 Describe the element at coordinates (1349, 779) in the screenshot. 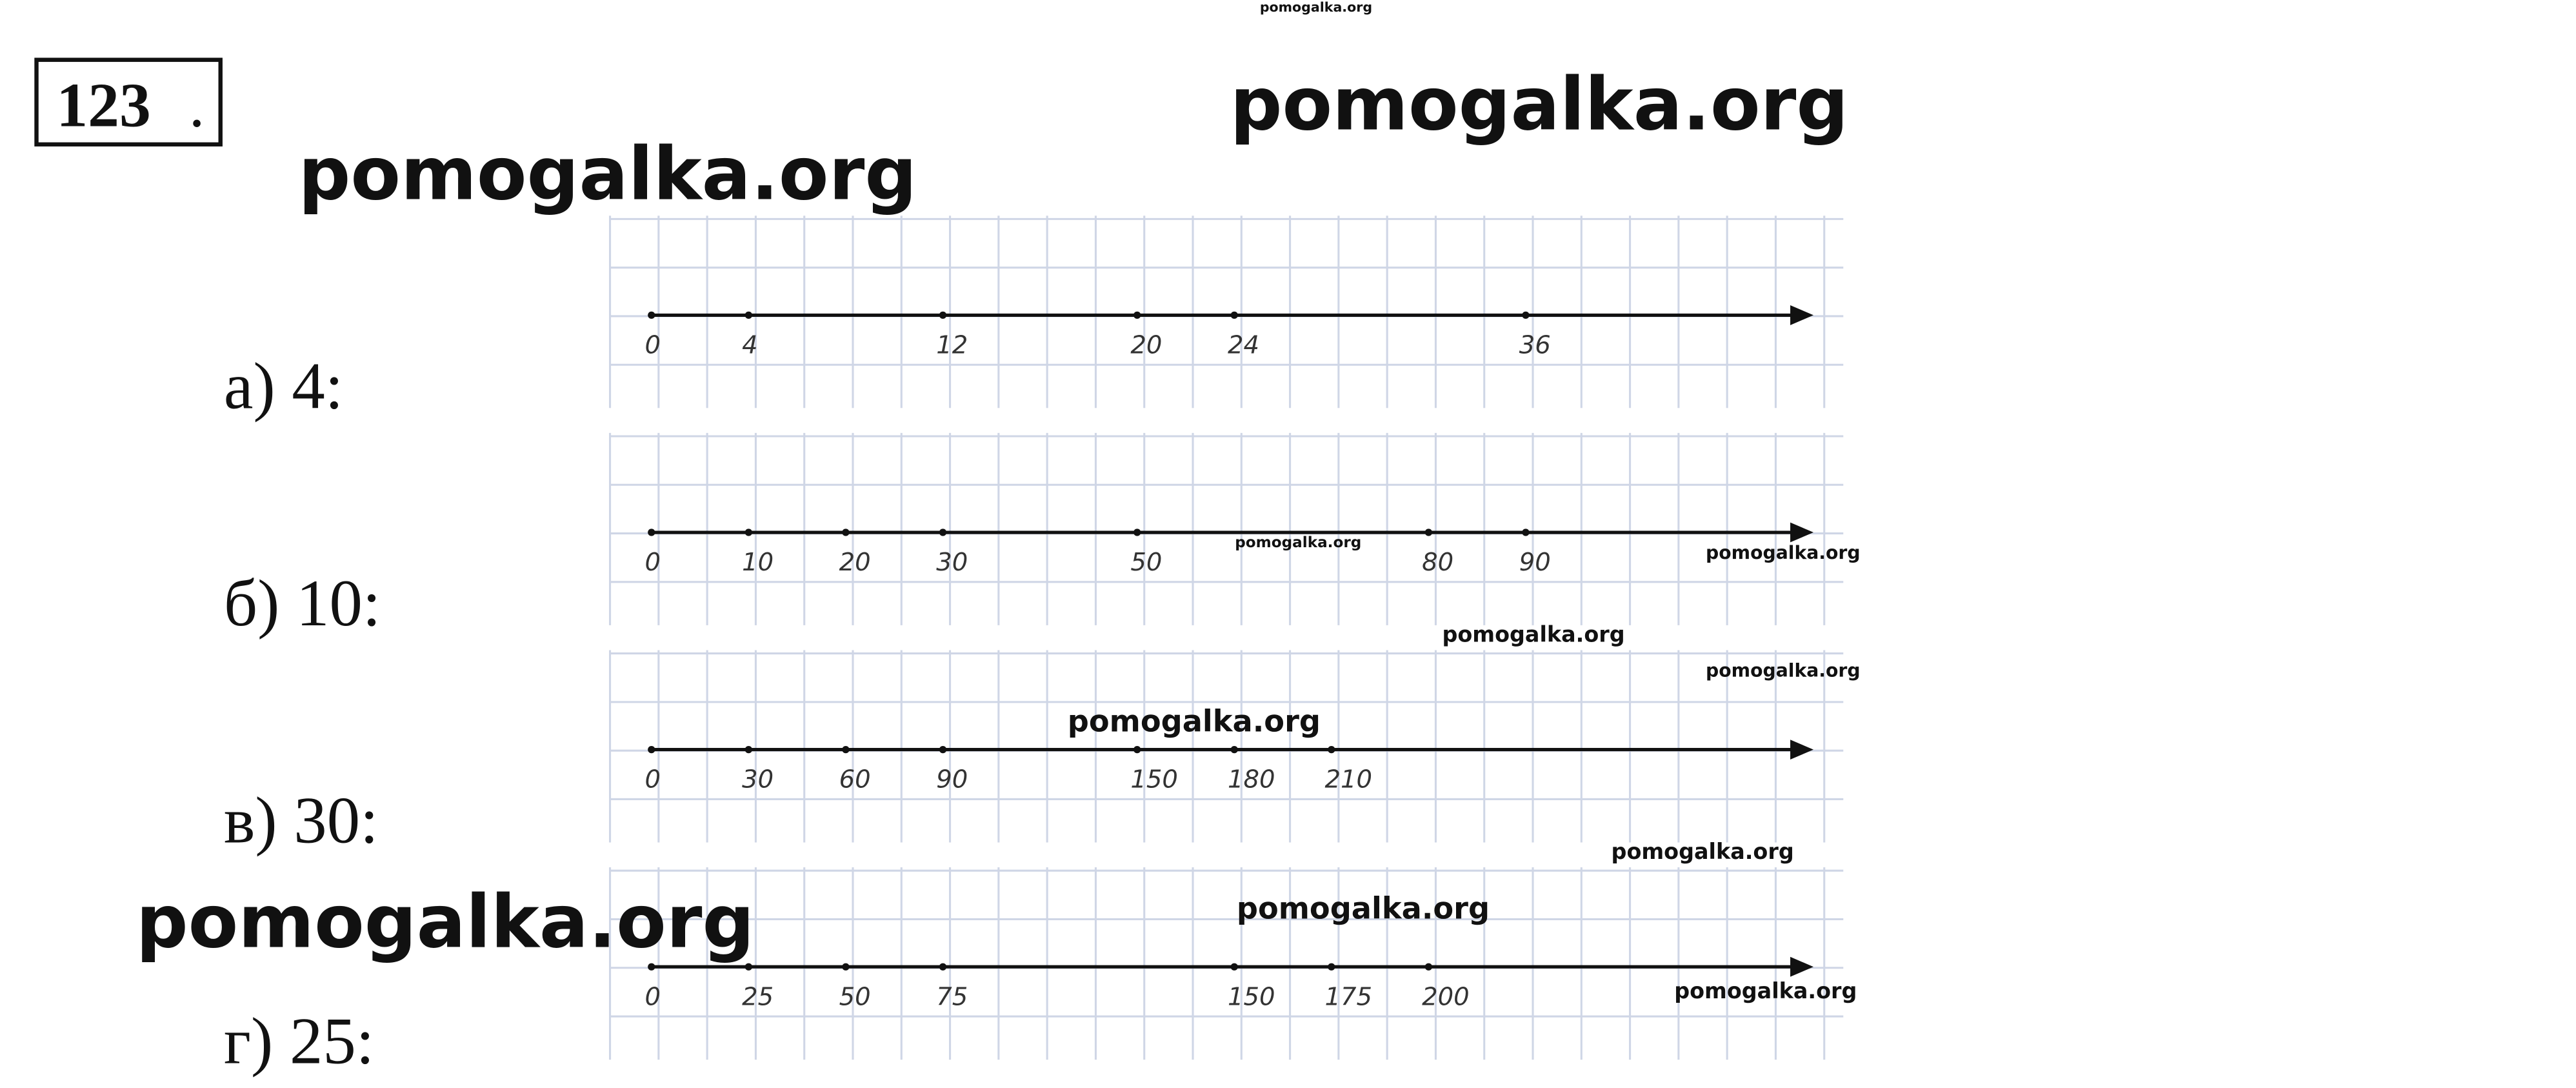

I see `tick-label: 210` at that location.